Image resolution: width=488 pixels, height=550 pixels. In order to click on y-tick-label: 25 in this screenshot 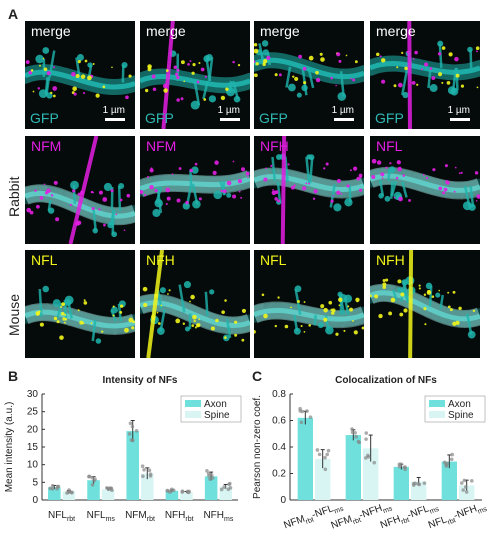, I will do `click(33, 412)`.